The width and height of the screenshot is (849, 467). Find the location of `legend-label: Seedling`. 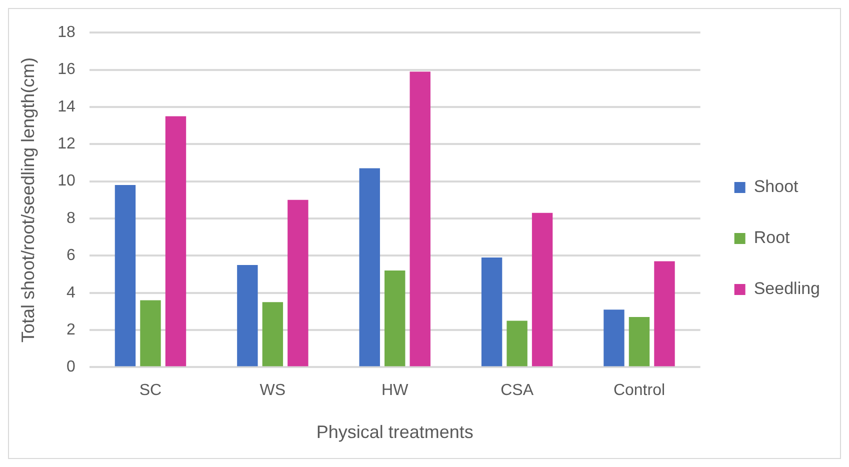

legend-label: Seedling is located at coordinates (787, 288).